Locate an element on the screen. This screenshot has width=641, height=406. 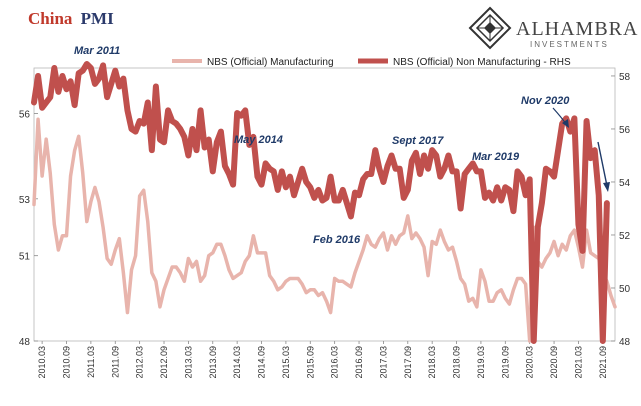
annotation-arrow-recent is located at coordinates (602, 164).